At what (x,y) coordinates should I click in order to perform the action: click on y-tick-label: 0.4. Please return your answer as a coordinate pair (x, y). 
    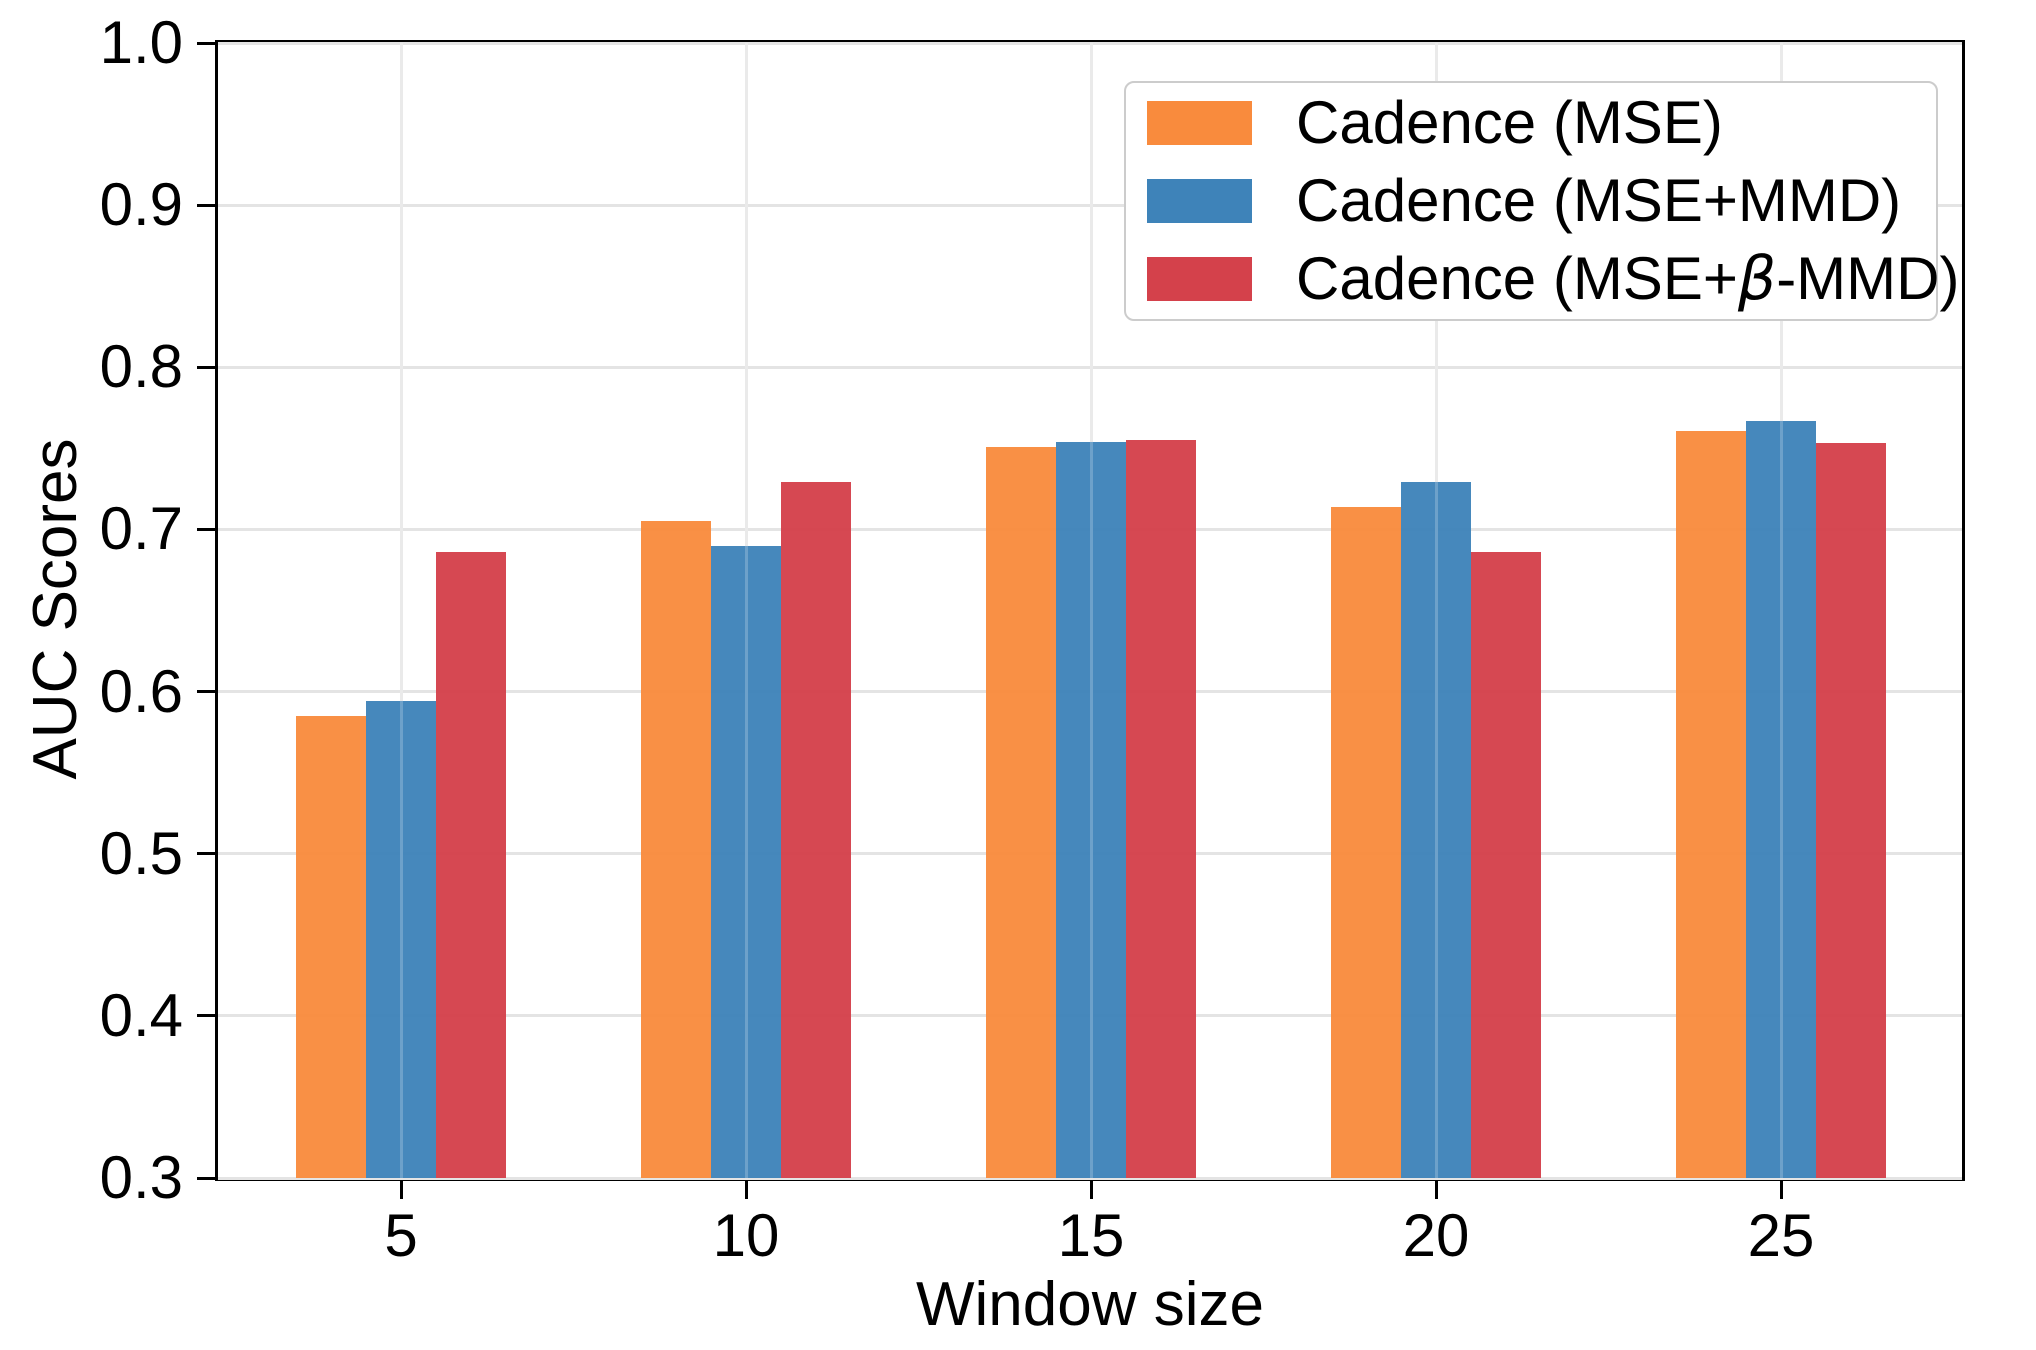
    Looking at the image, I should click on (141, 1015).